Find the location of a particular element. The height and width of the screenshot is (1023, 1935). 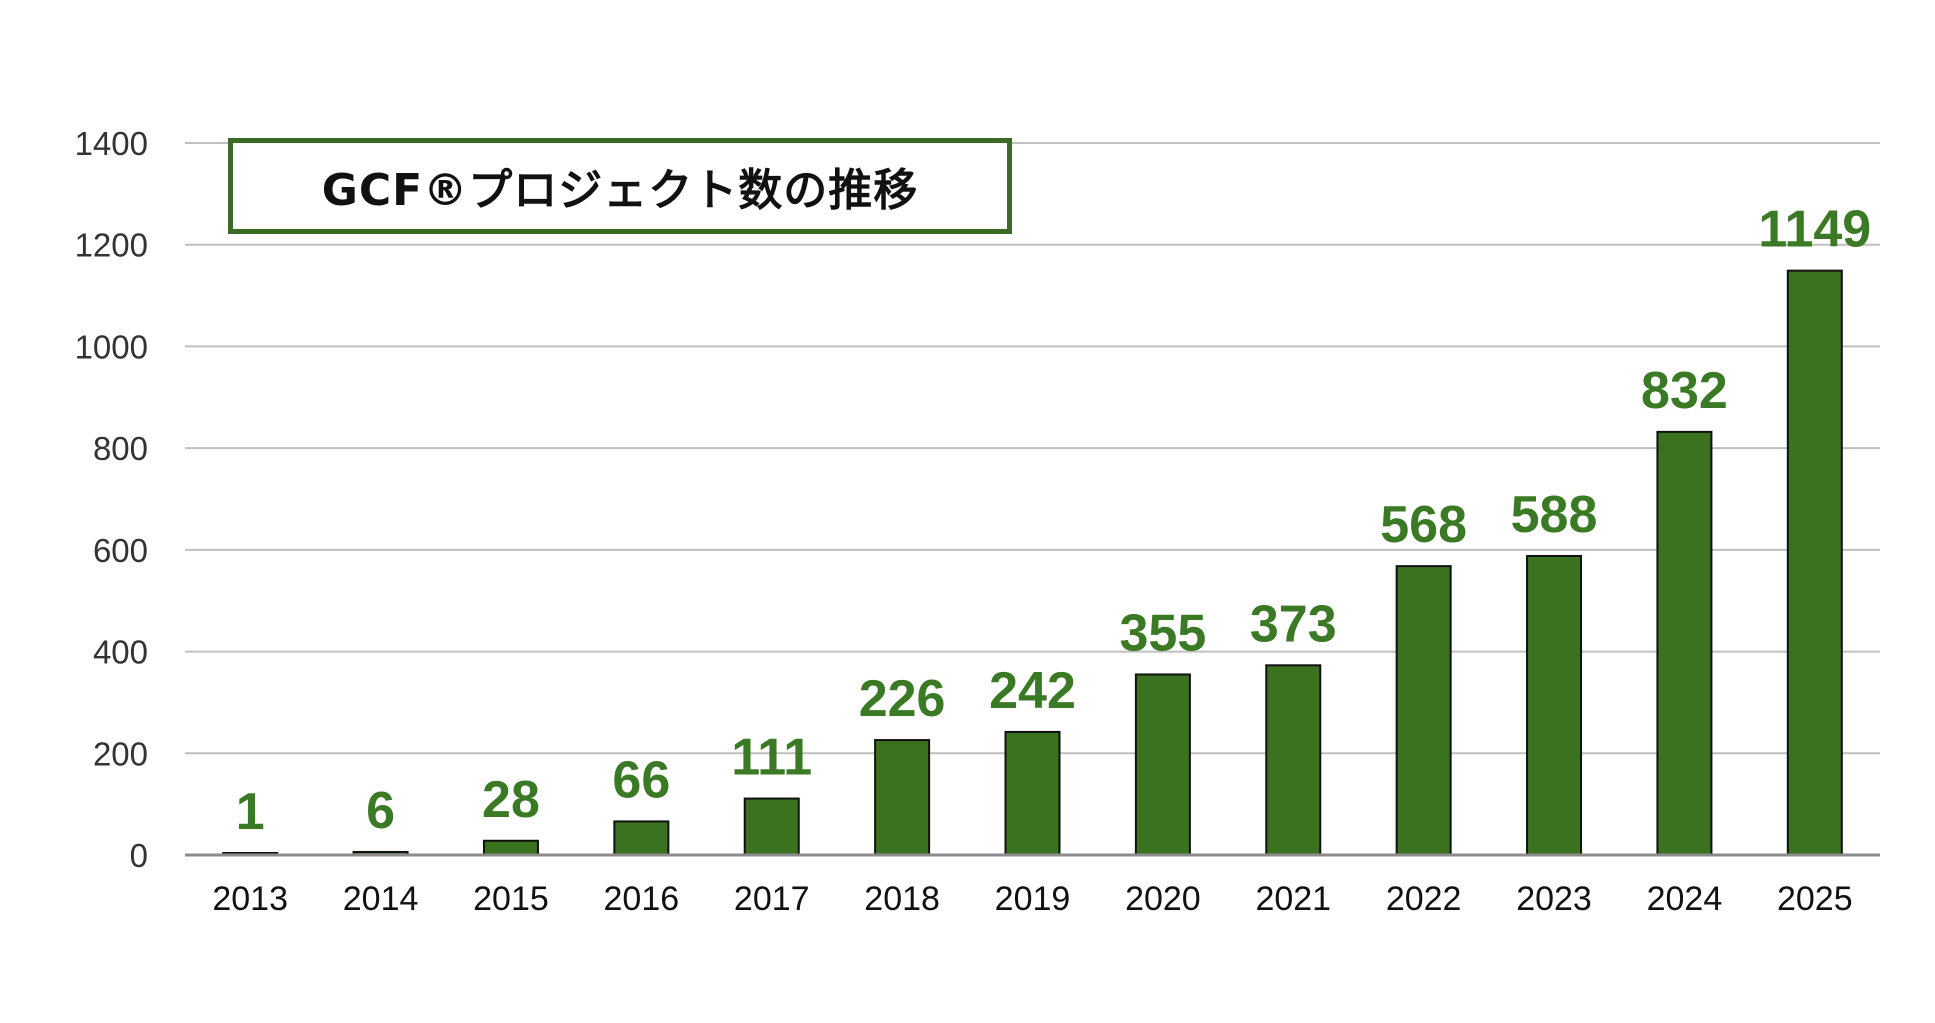

data-label: 66 is located at coordinates (641, 780).